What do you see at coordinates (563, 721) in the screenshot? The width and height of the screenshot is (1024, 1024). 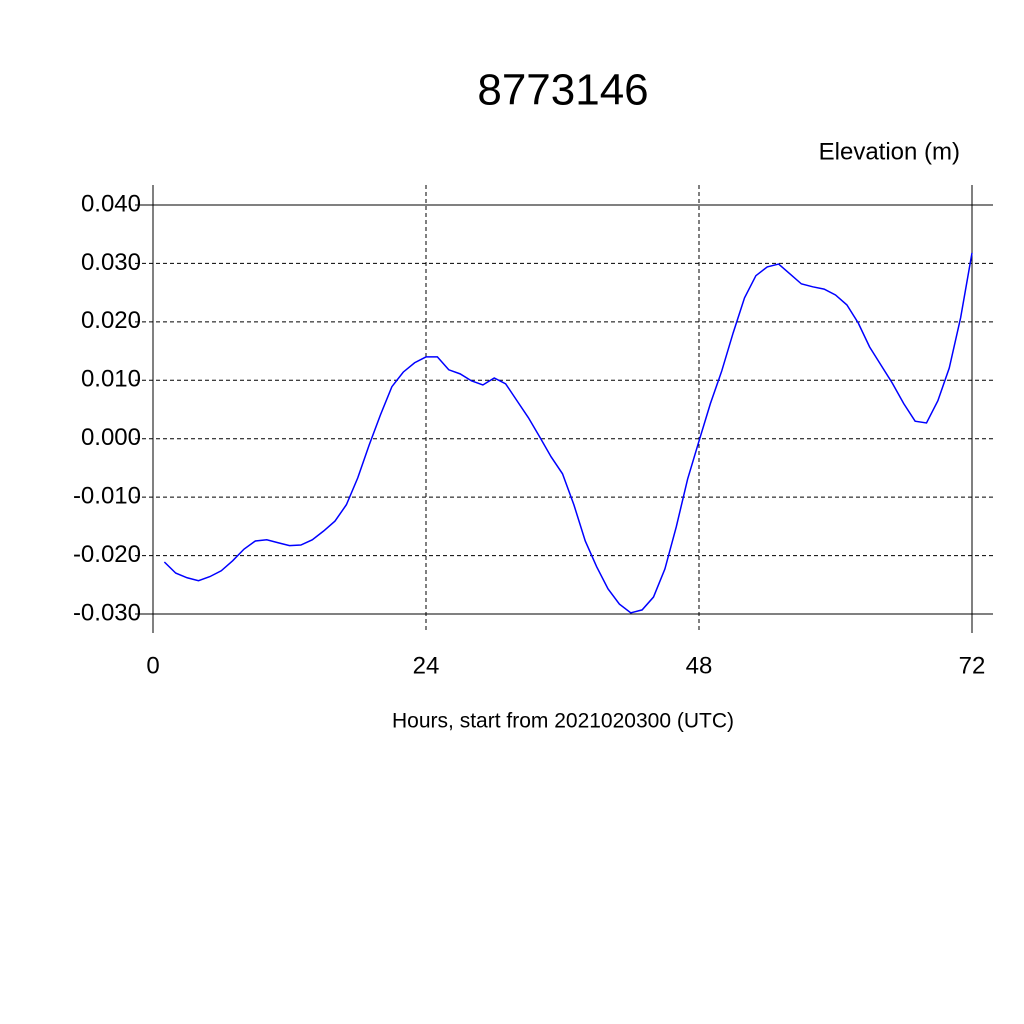 I see `x-axis-label: Hours, start from 2021020300 (UTC)` at bounding box center [563, 721].